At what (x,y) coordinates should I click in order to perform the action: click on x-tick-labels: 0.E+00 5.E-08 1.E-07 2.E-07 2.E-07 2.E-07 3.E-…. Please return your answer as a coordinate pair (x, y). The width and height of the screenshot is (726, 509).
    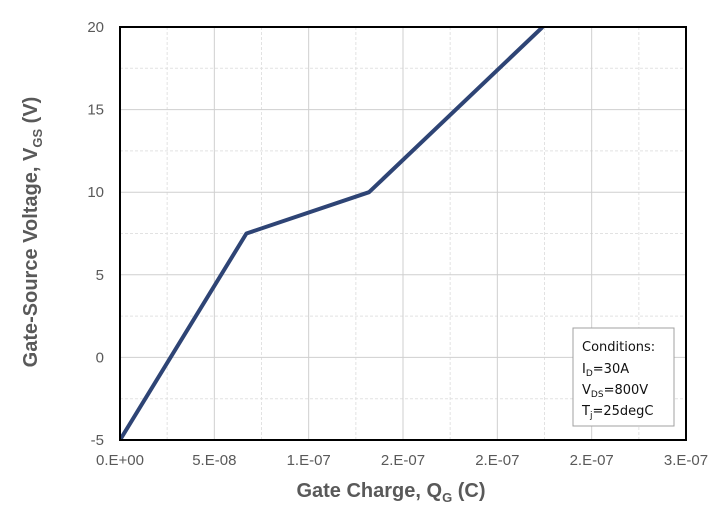
    Looking at the image, I should click on (402, 460).